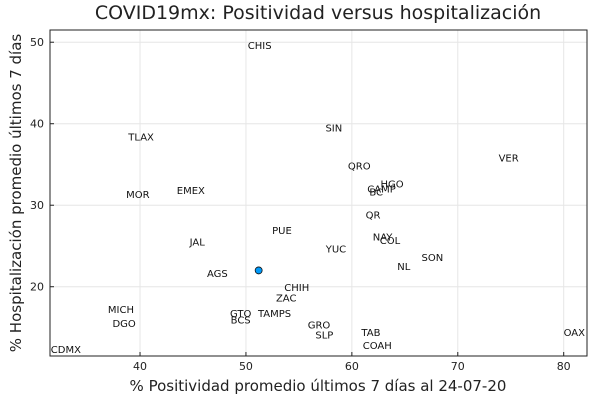 The image size is (600, 400). Describe the element at coordinates (383, 238) in the screenshot. I see `state-label-nay: NAY` at that location.